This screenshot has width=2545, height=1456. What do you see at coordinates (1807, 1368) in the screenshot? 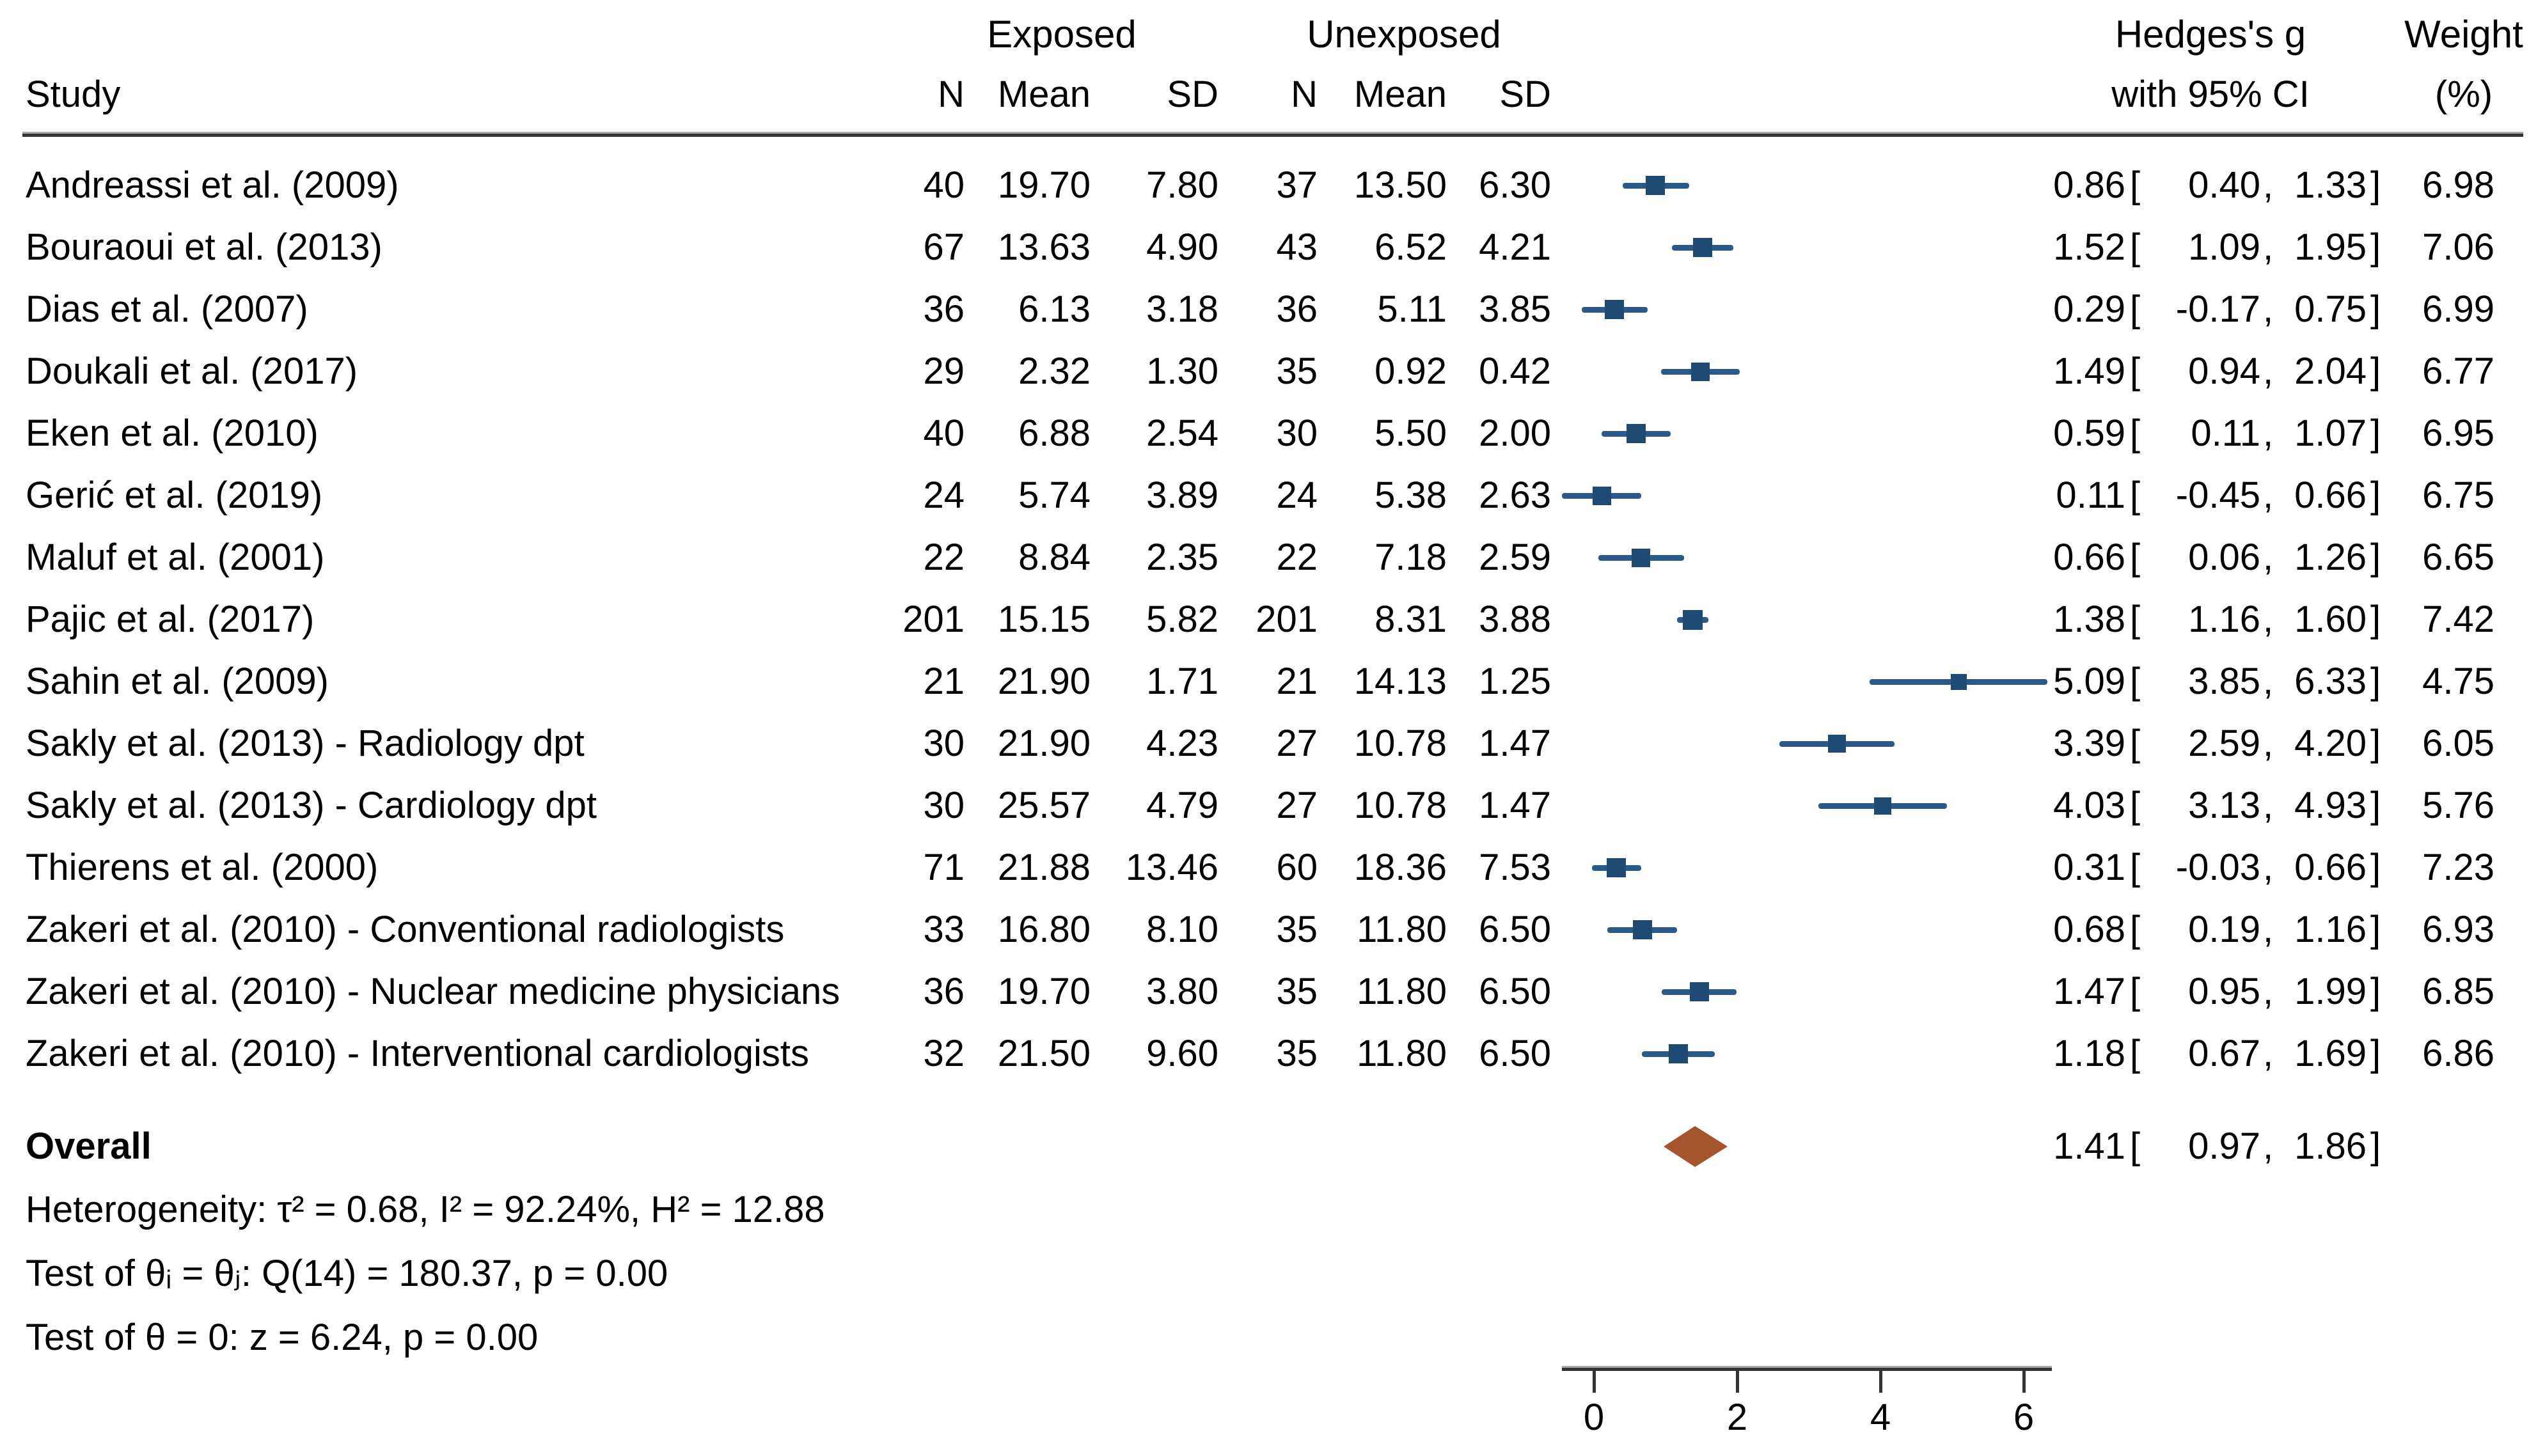
I see `x-axis-line` at bounding box center [1807, 1368].